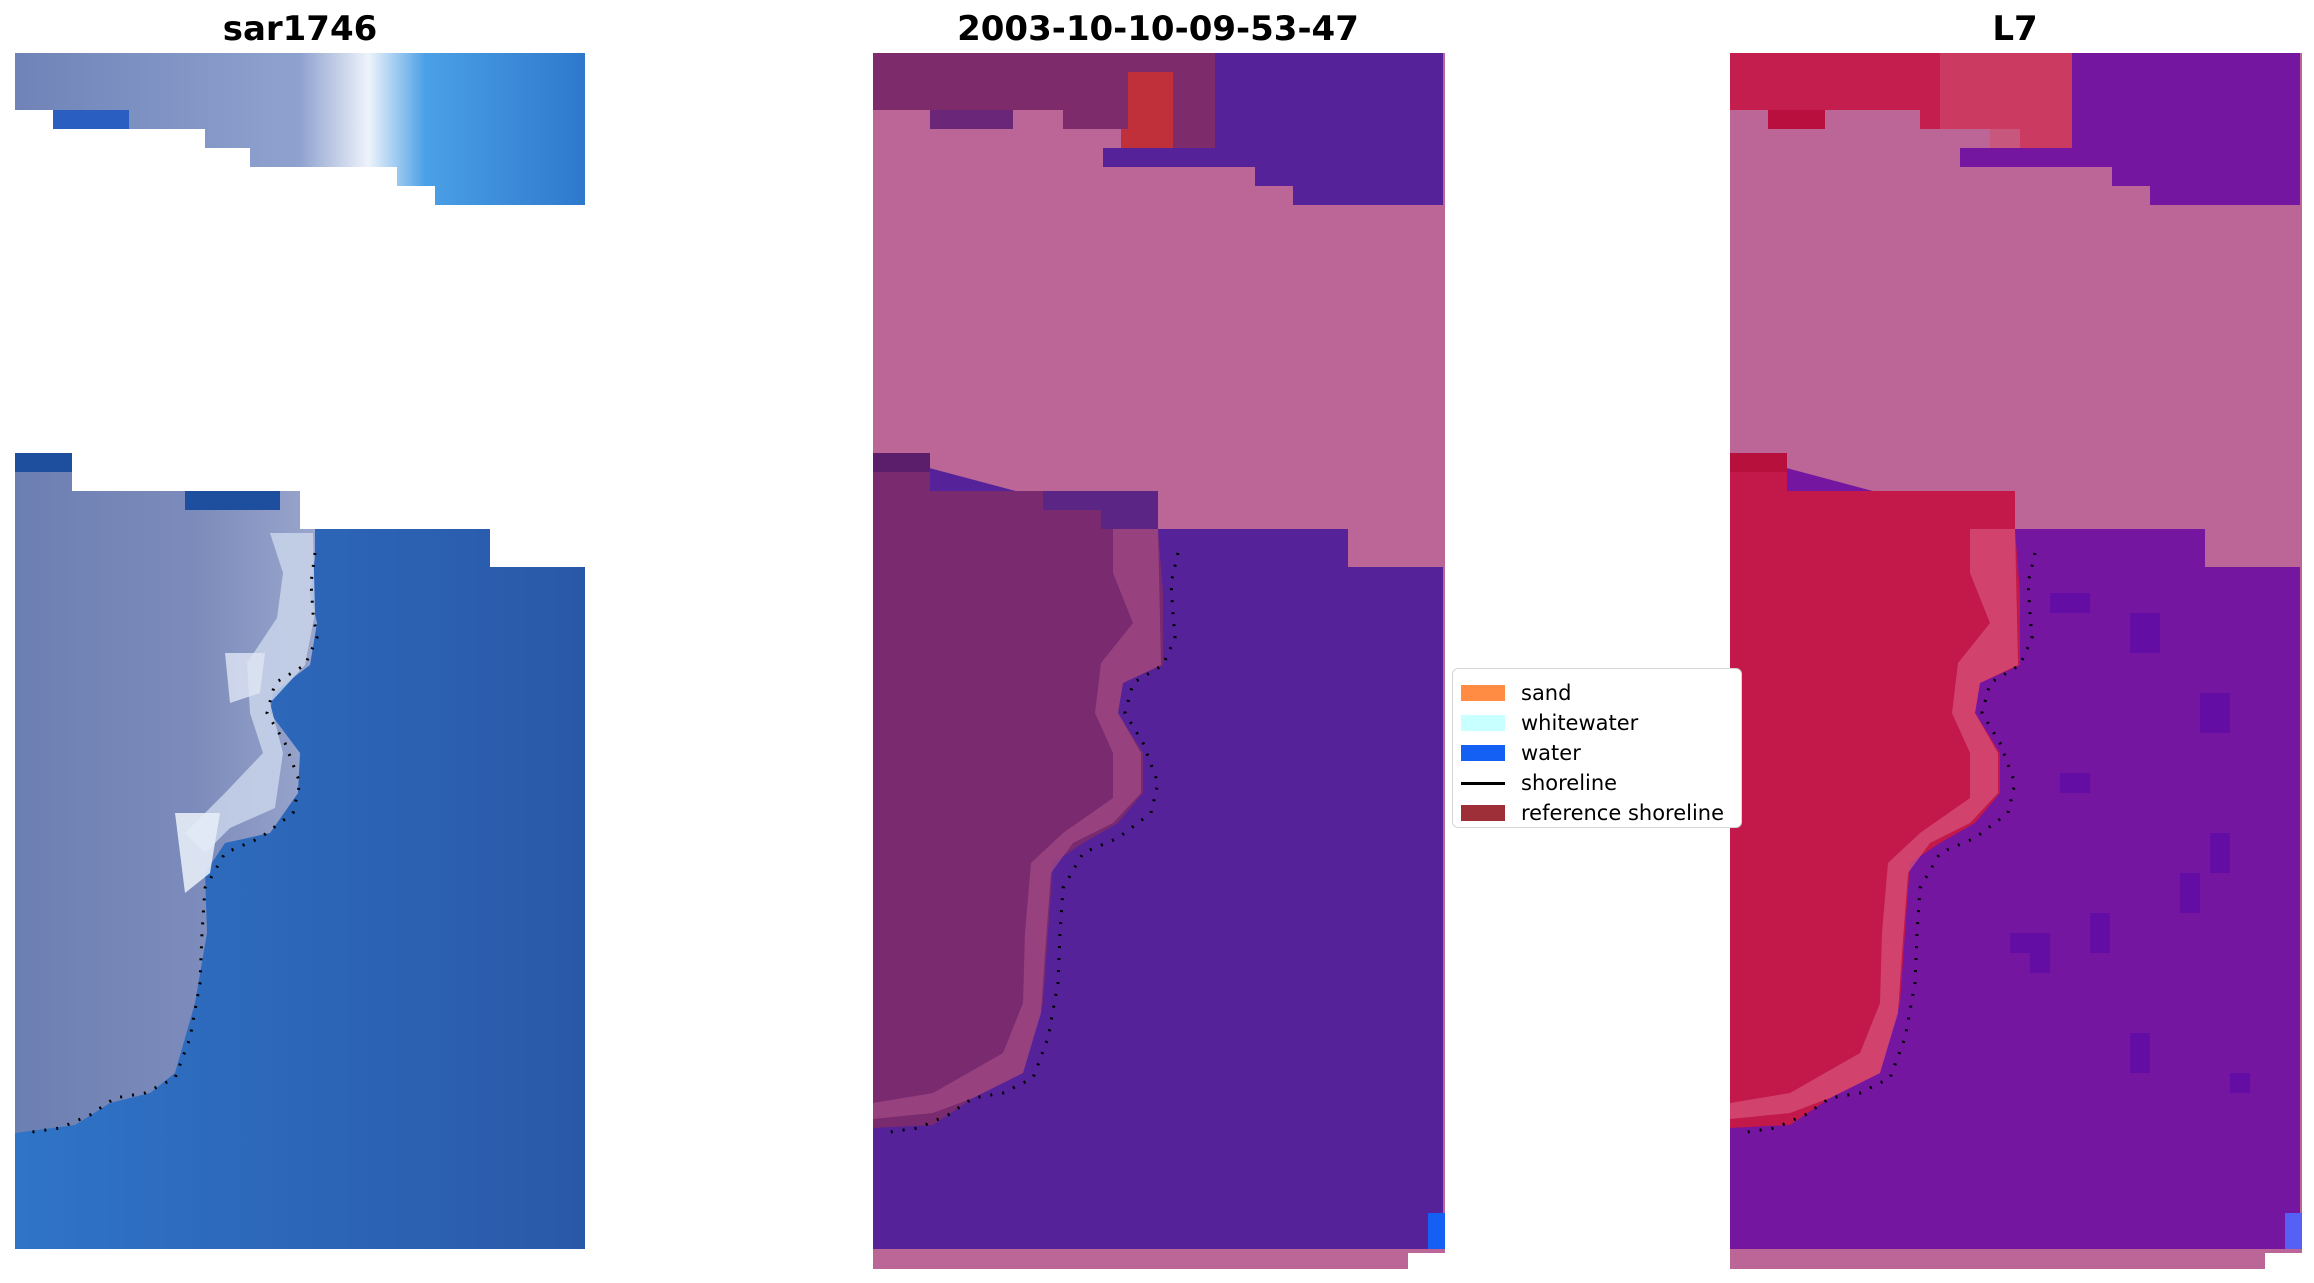  I want to click on legend-item-sand: sand, so click(1516, 693).